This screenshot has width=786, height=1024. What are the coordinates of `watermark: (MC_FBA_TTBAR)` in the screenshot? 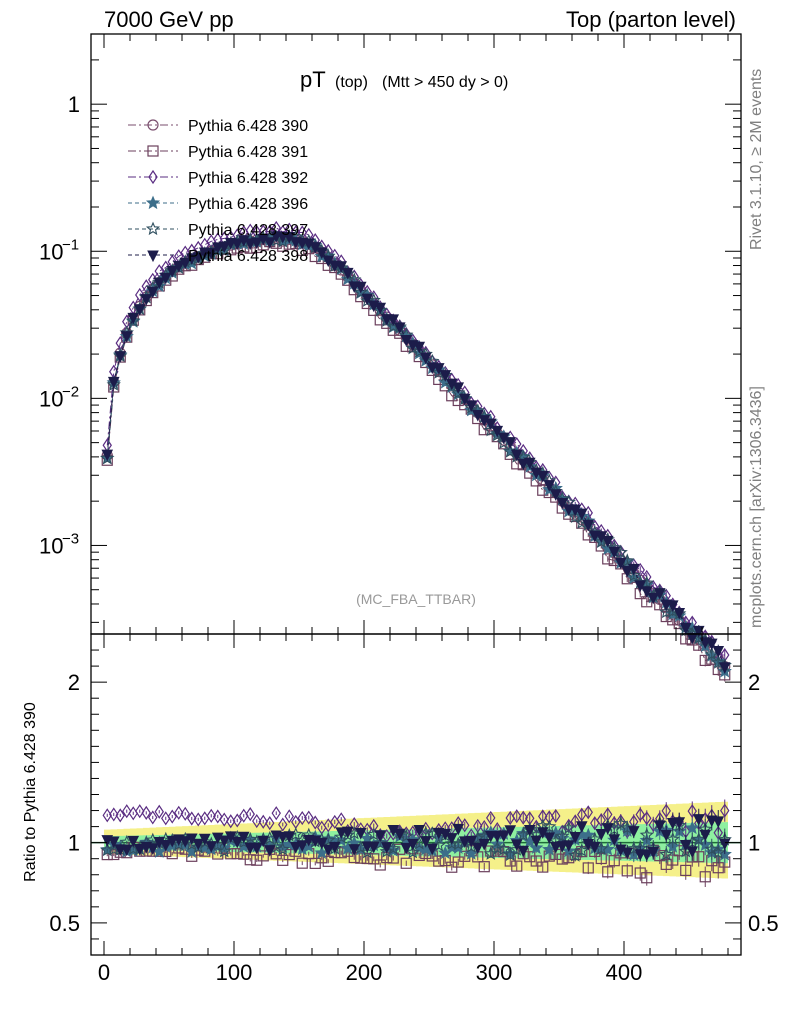 It's located at (416, 599).